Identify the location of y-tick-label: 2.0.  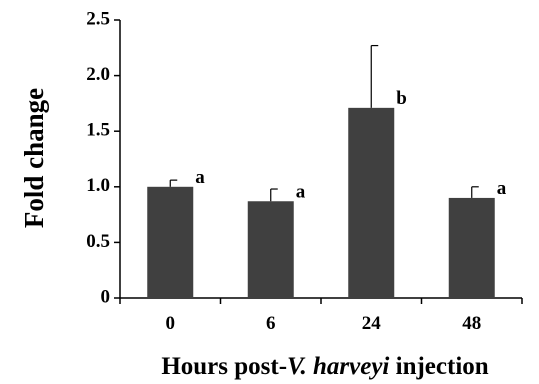
(98, 74).